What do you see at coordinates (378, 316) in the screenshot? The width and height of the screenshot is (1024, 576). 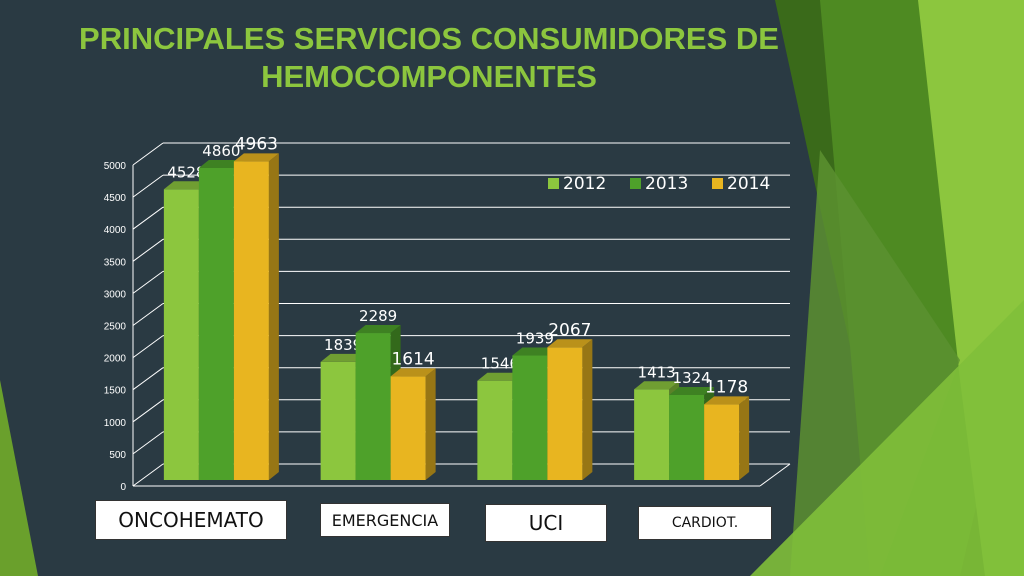 I see `data-label: 2289` at bounding box center [378, 316].